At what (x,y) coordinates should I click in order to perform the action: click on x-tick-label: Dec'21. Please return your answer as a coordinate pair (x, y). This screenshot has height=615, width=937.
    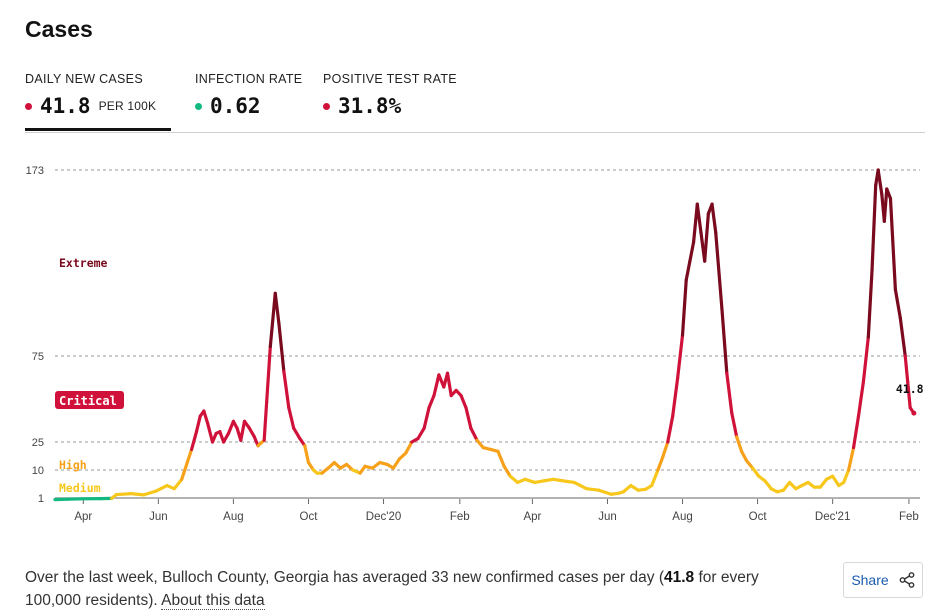
    Looking at the image, I should click on (832, 517).